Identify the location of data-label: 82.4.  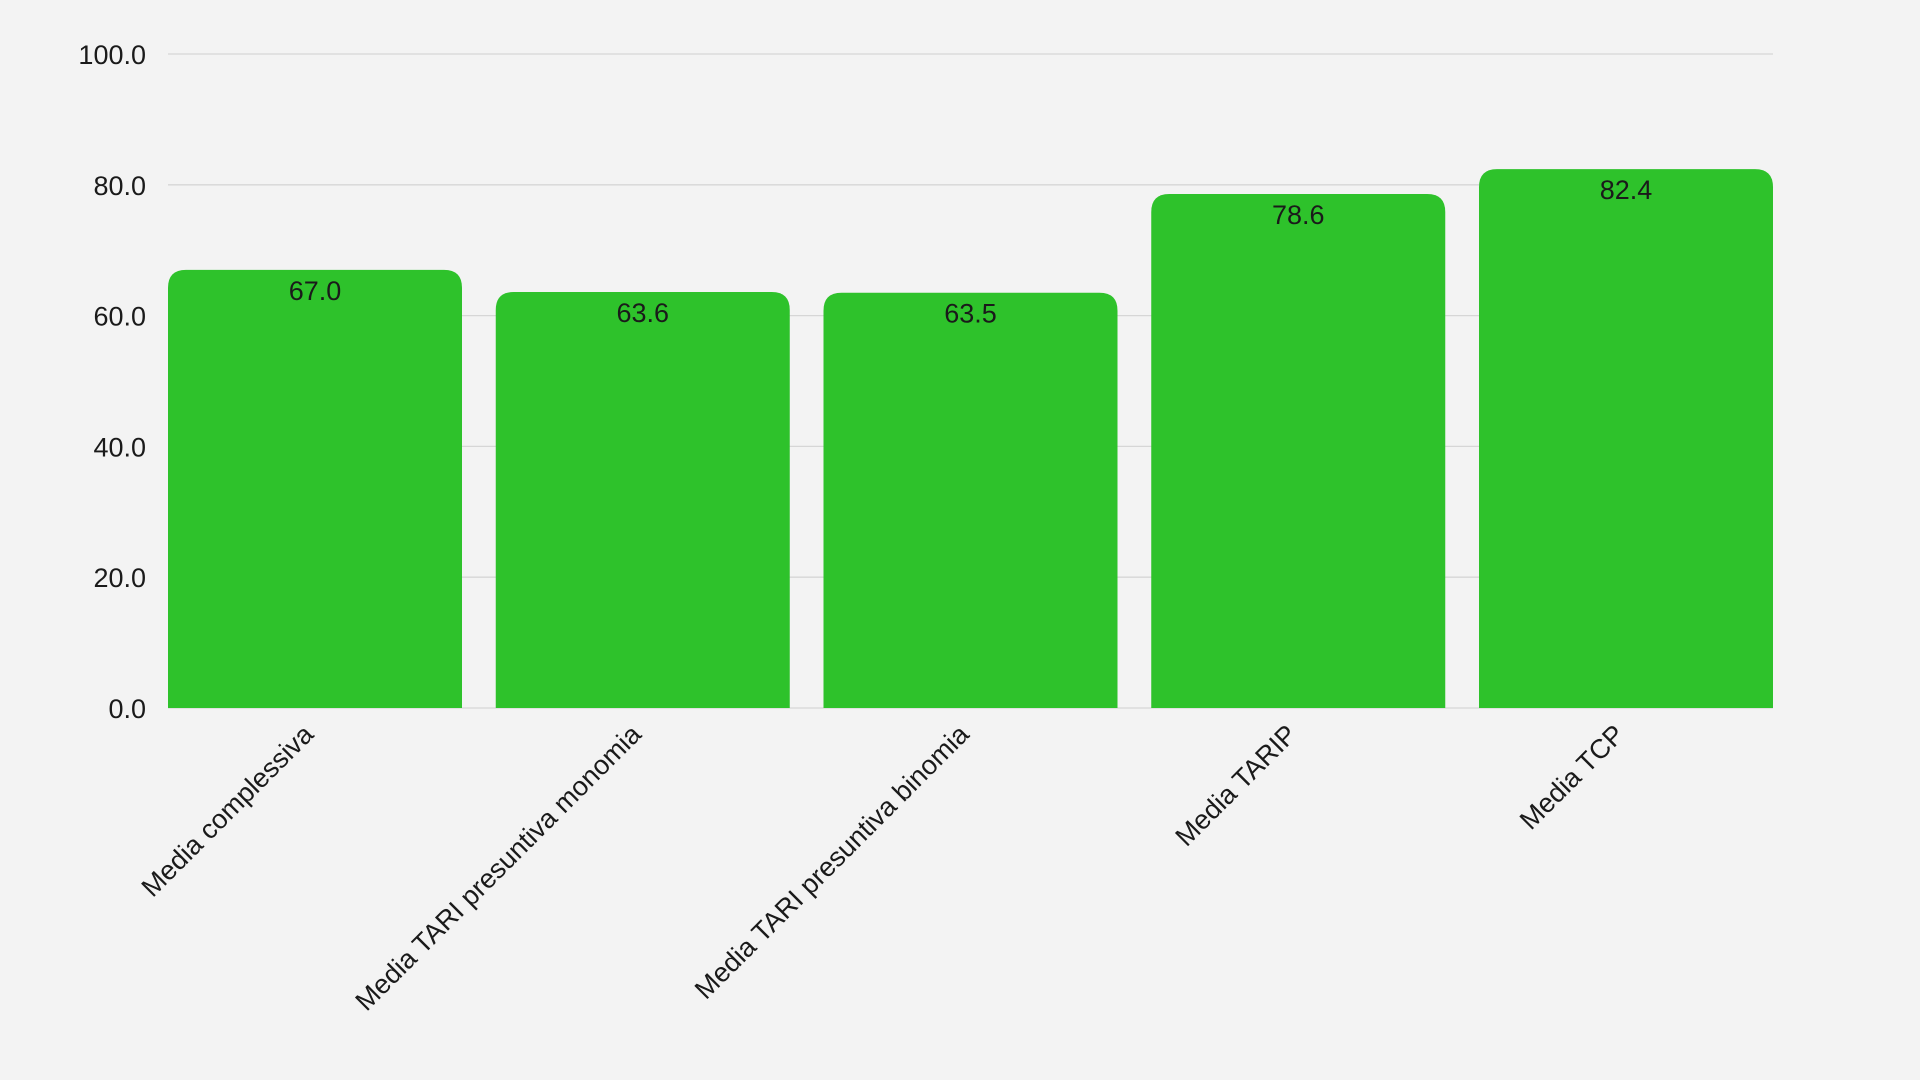
(1626, 190).